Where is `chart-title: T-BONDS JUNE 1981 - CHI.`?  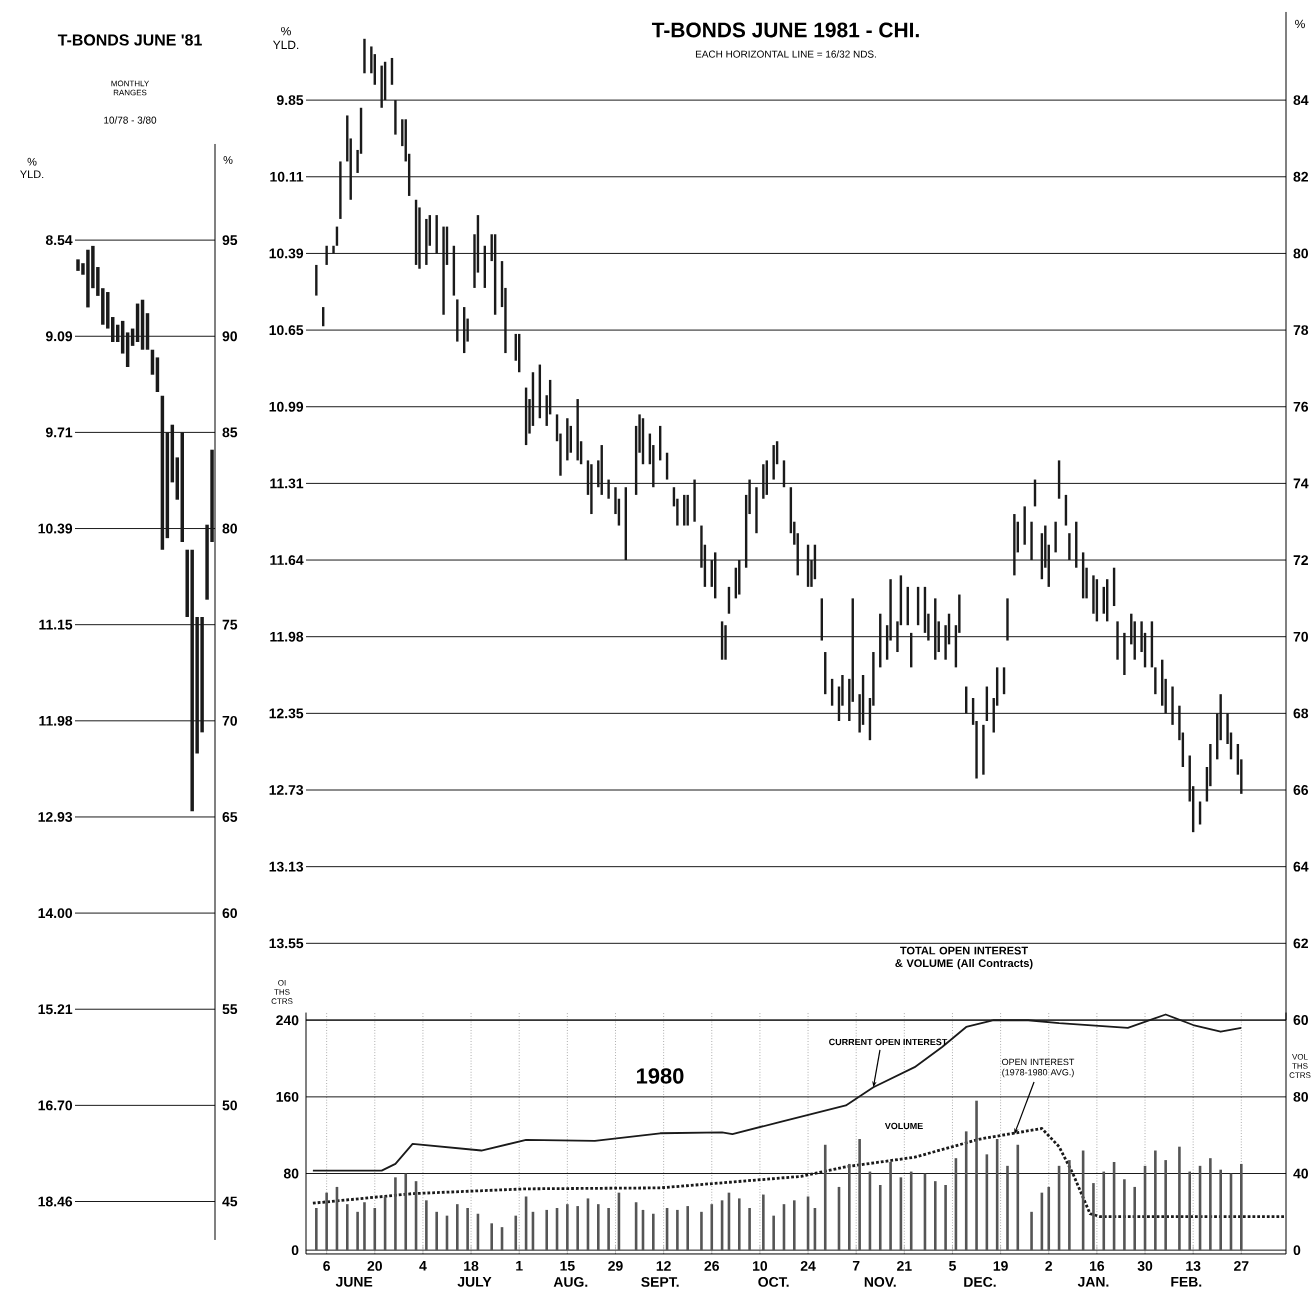
chart-title: T-BONDS JUNE 1981 - CHI. is located at coordinates (785, 30).